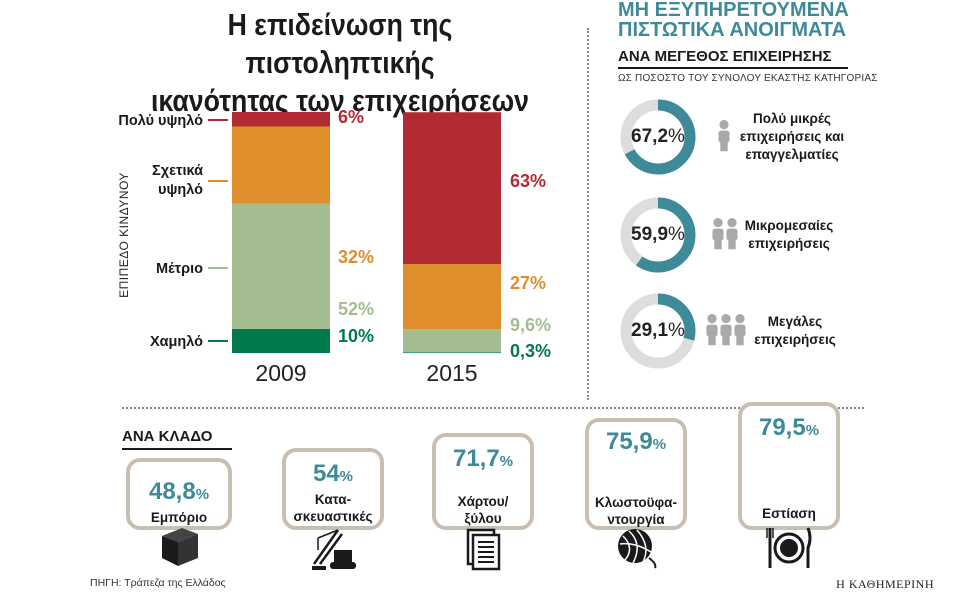  What do you see at coordinates (528, 181) in the screenshot?
I see `bar-value-label-2015-3: 63%` at bounding box center [528, 181].